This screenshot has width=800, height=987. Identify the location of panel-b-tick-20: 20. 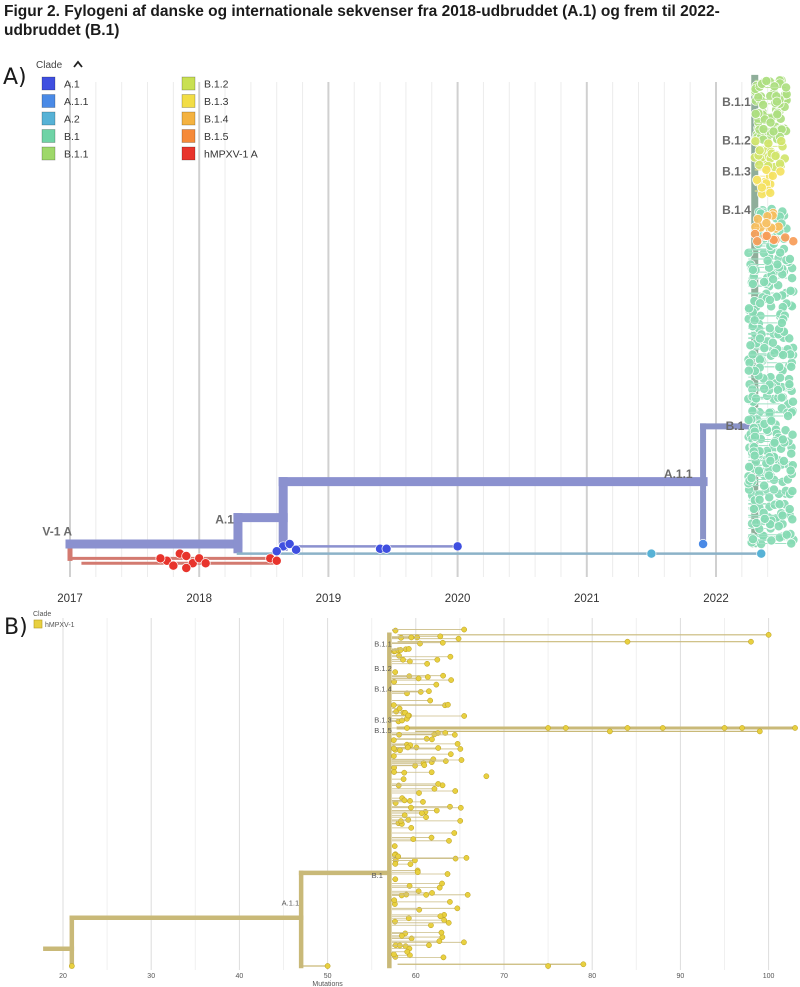
(63, 976).